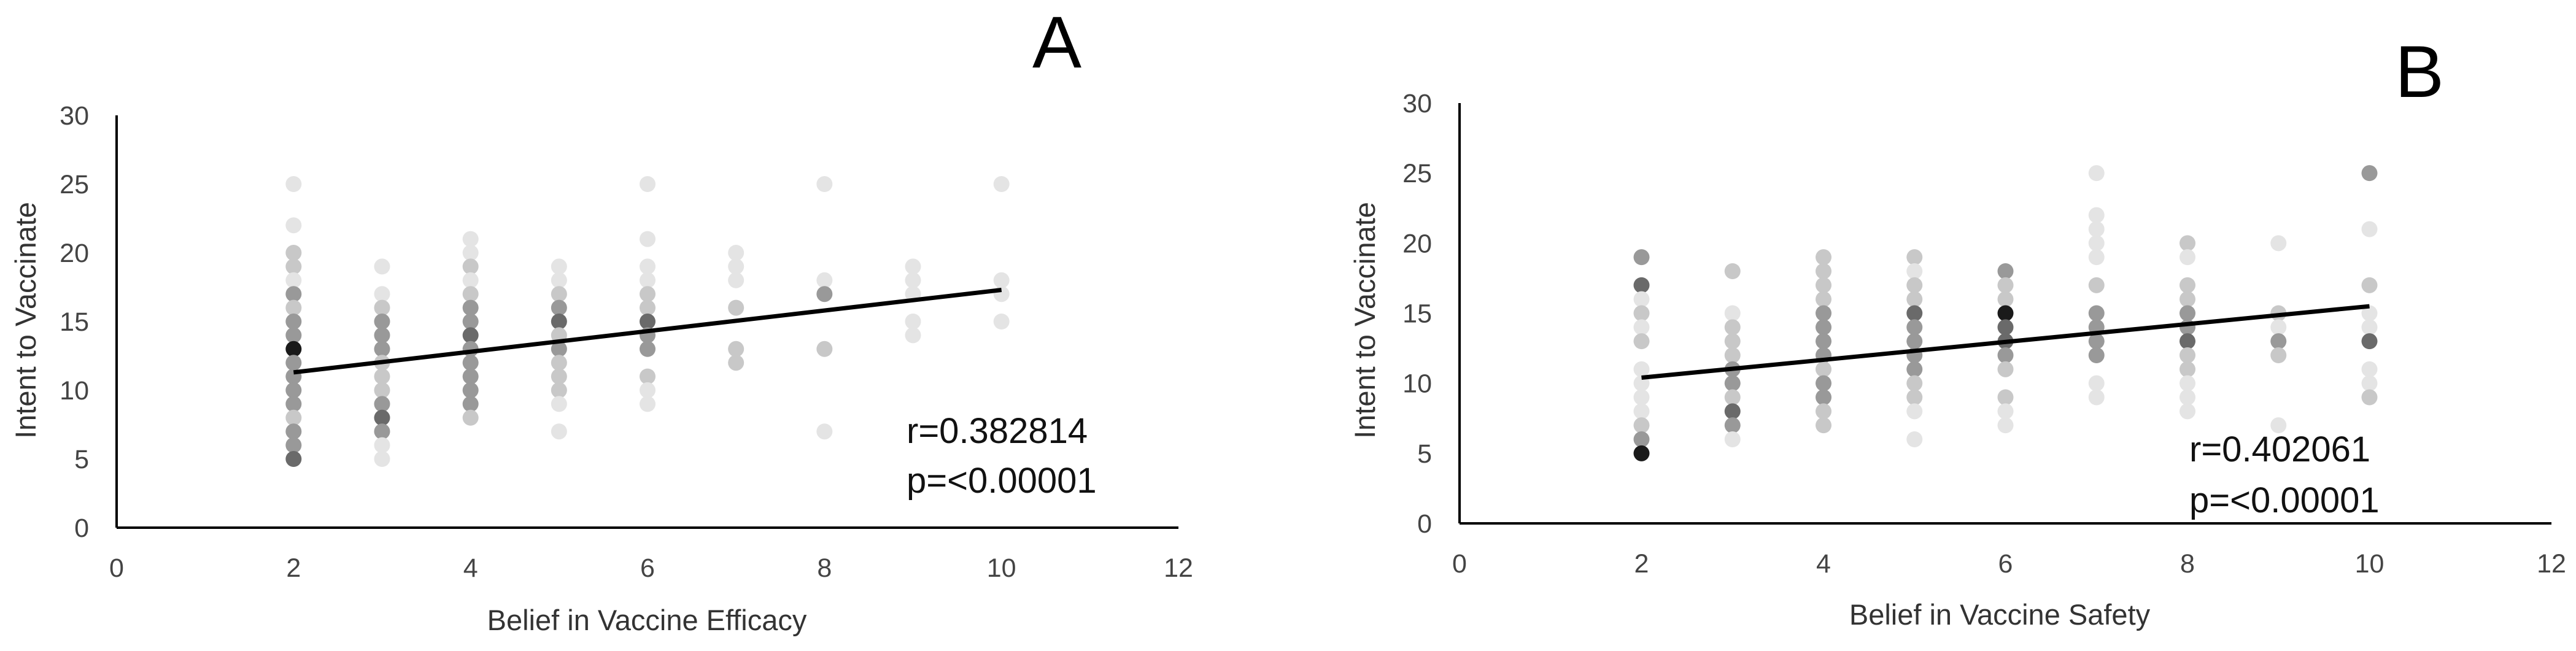  What do you see at coordinates (2419, 72) in the screenshot?
I see `panel-letter: B` at bounding box center [2419, 72].